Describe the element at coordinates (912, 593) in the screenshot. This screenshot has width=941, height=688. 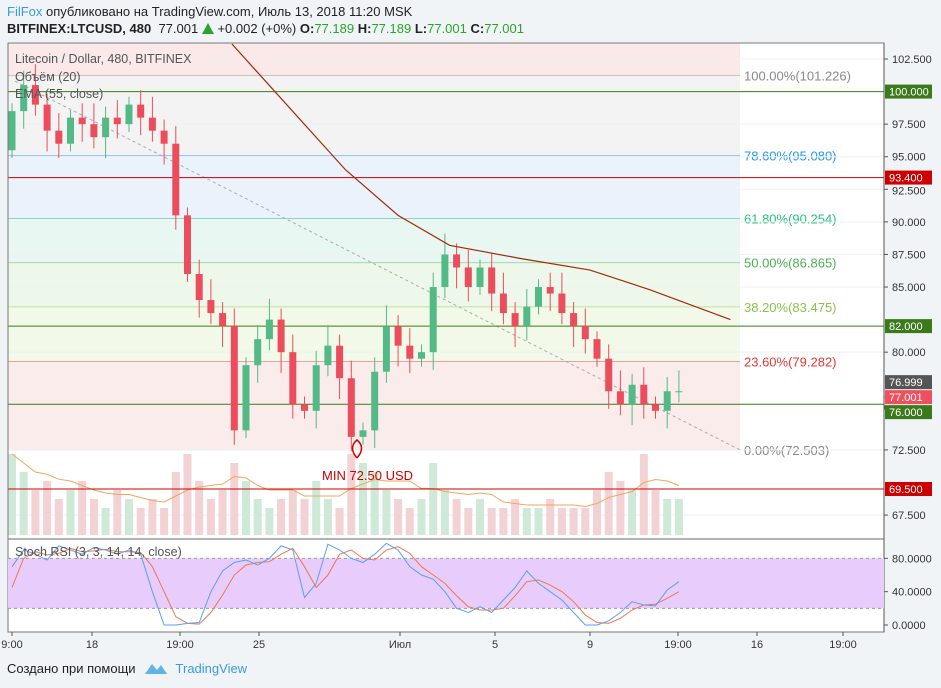
I see `stoch-tick-label: 40.0000` at that location.